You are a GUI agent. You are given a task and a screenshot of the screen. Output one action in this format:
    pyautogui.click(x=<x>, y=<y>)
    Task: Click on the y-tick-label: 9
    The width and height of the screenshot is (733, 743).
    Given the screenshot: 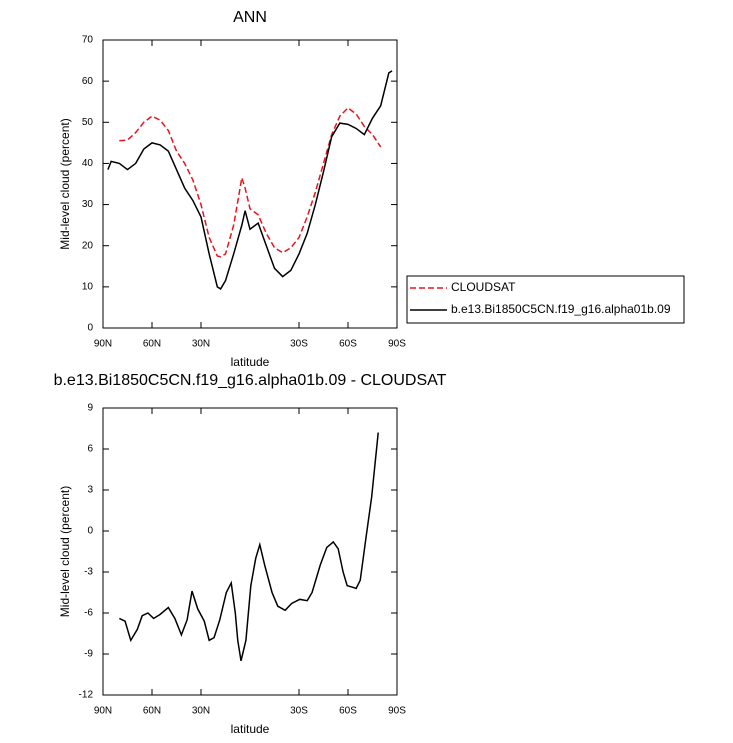 What is the action you would take?
    pyautogui.click(x=90, y=408)
    